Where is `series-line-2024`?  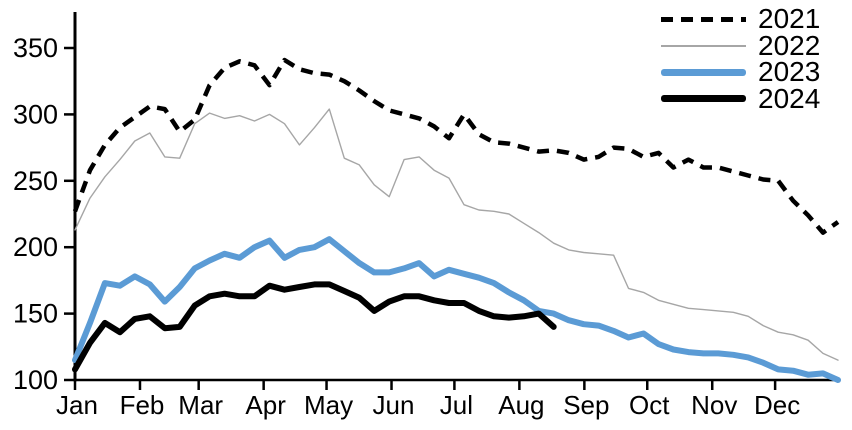
series-line-2024 is located at coordinates (314, 327).